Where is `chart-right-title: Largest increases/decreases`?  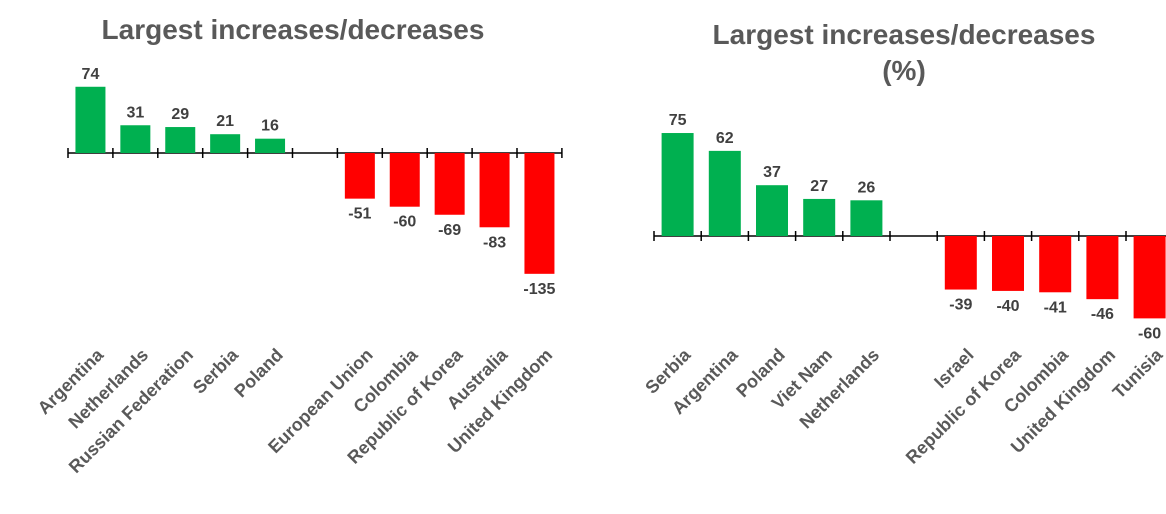 chart-right-title: Largest increases/decreases is located at coordinates (904, 34).